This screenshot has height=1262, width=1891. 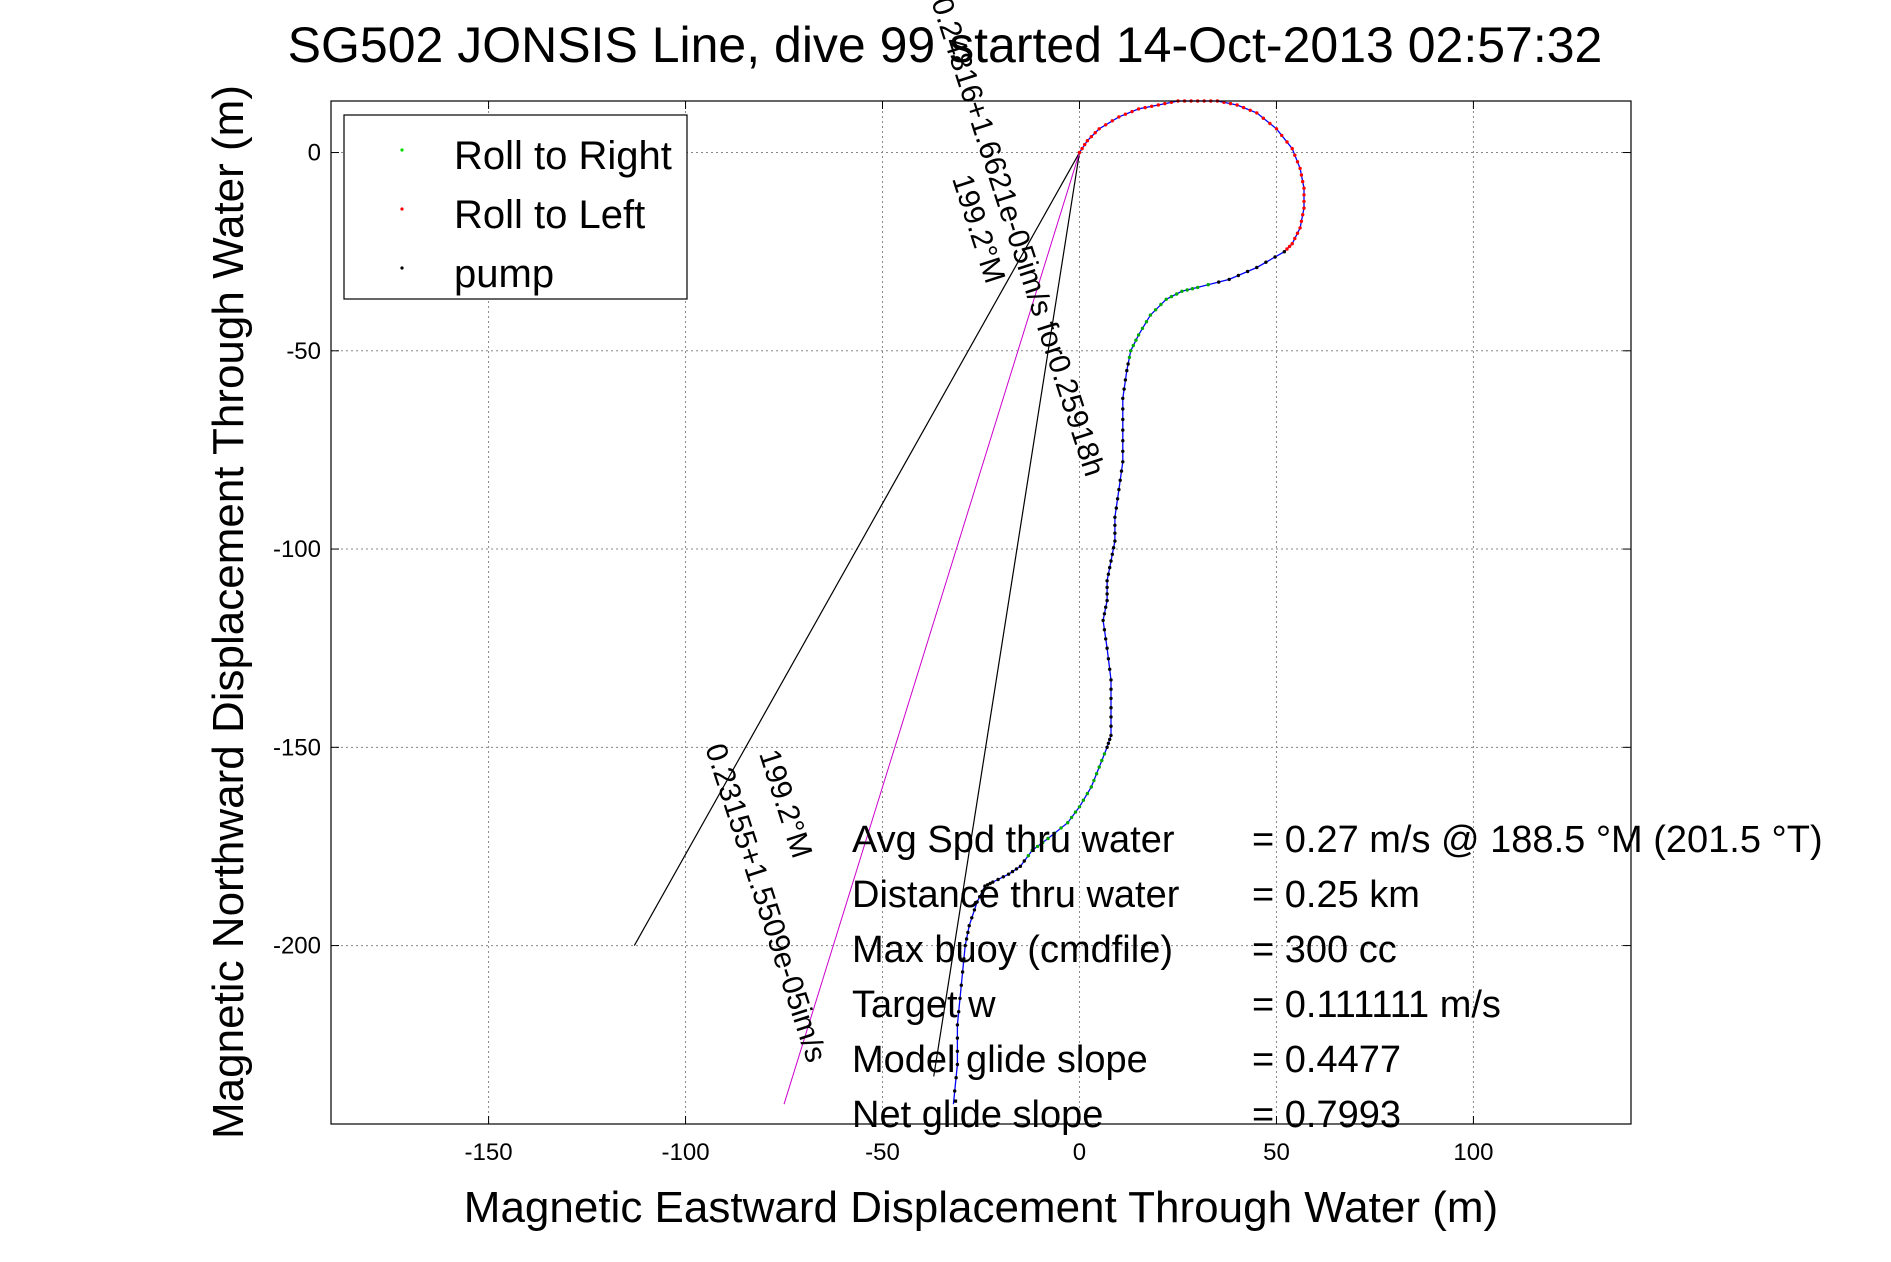 I want to click on stat-value-distance: = 0.25 km, so click(x=1336, y=895).